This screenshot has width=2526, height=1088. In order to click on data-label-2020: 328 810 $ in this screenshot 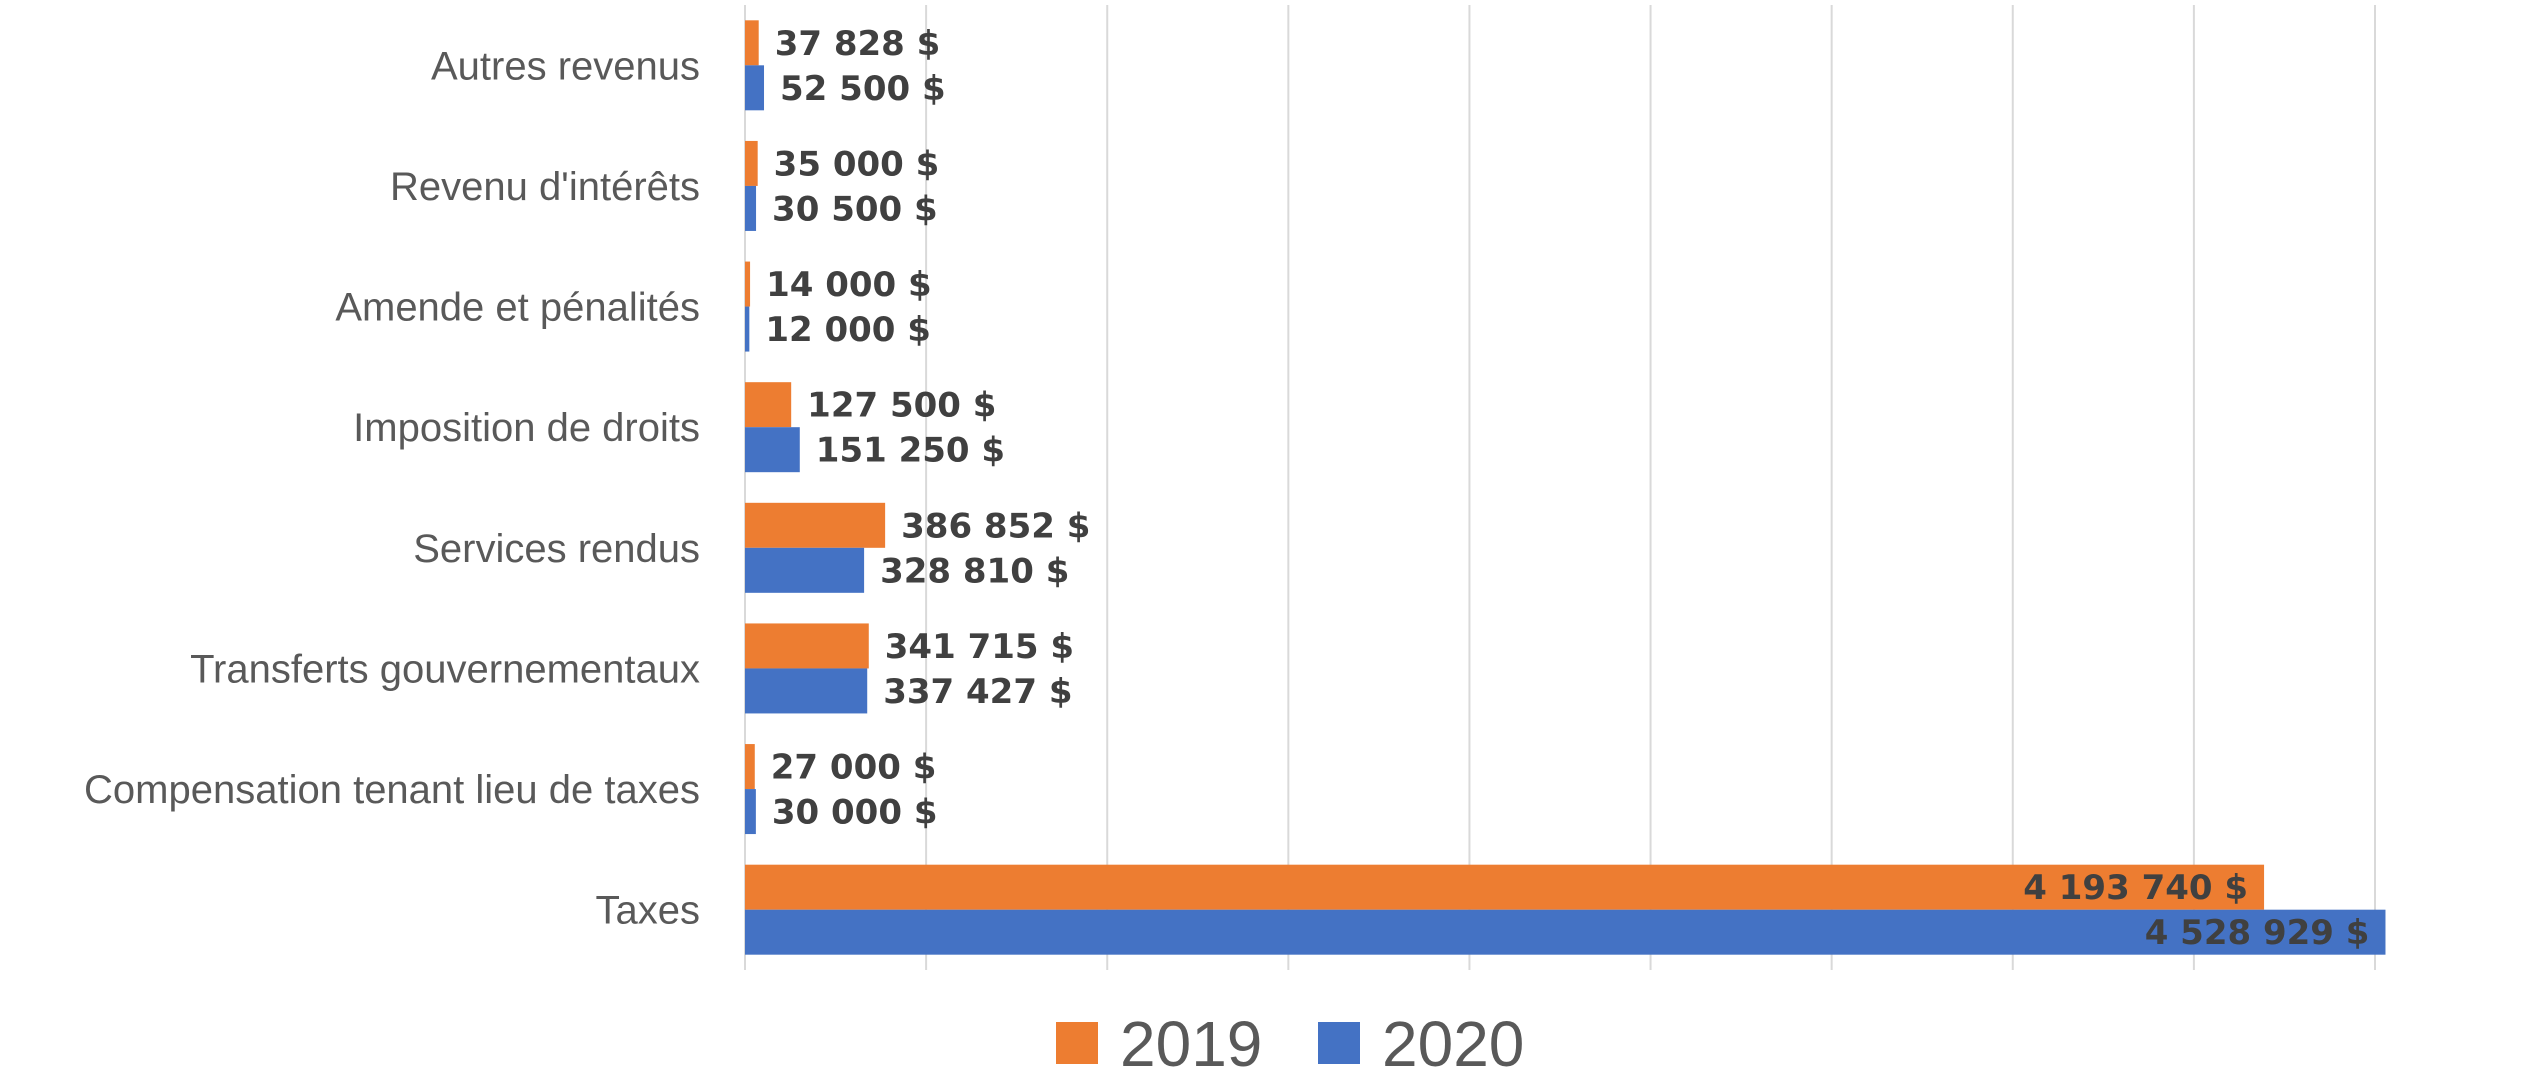, I will do `click(974, 571)`.